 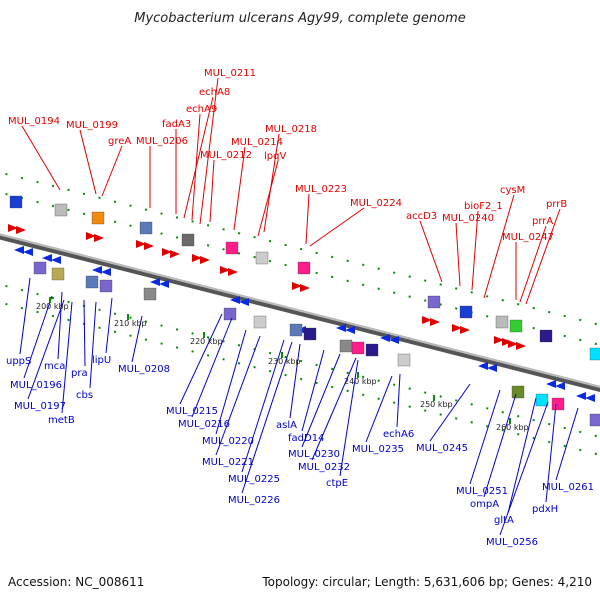 I want to click on forward-gene-label: fadA3, so click(x=176, y=124).